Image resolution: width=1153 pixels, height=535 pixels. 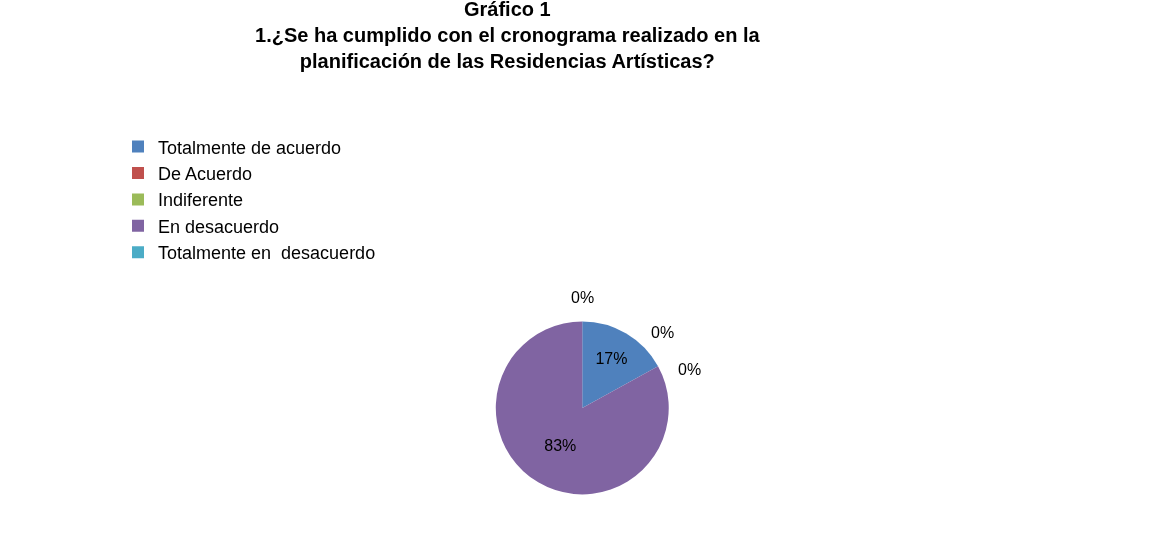 What do you see at coordinates (219, 226) in the screenshot?
I see `legend-label: En desacuerdo` at bounding box center [219, 226].